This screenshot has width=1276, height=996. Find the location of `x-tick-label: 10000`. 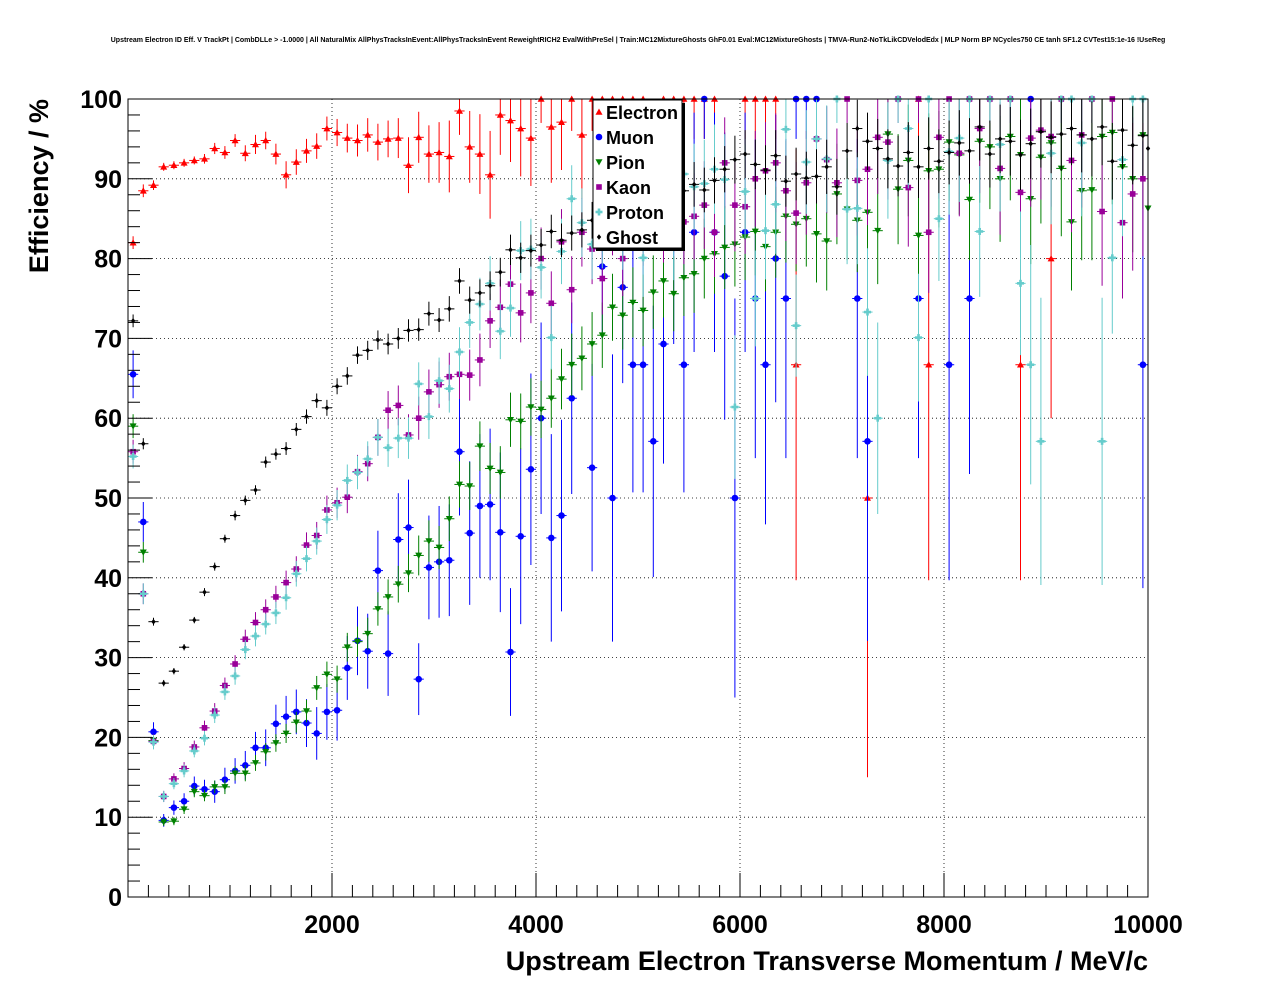

x-tick-label: 10000 is located at coordinates (1148, 925).